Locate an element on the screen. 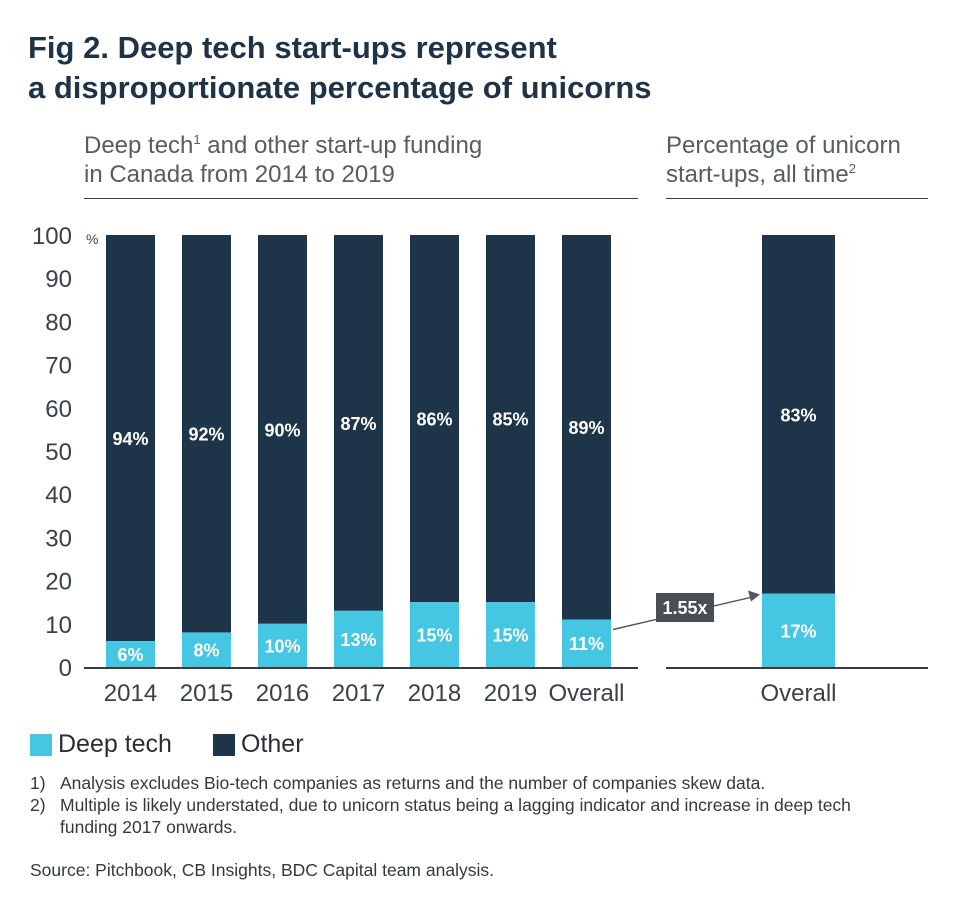 The height and width of the screenshot is (913, 960). data-label-other: 85% is located at coordinates (510, 420).